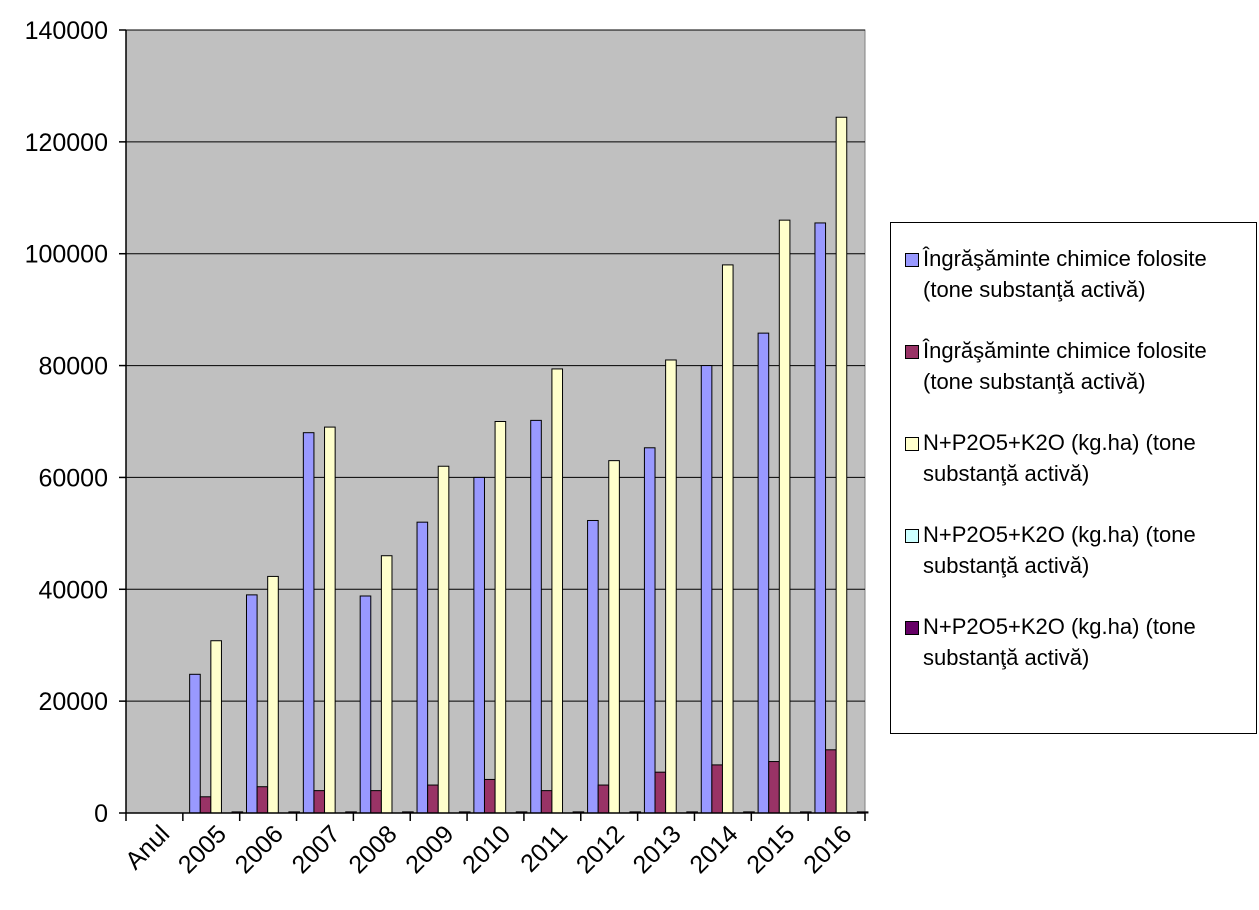  Describe the element at coordinates (841, 465) in the screenshot. I see `bar-series-3-2016` at that location.